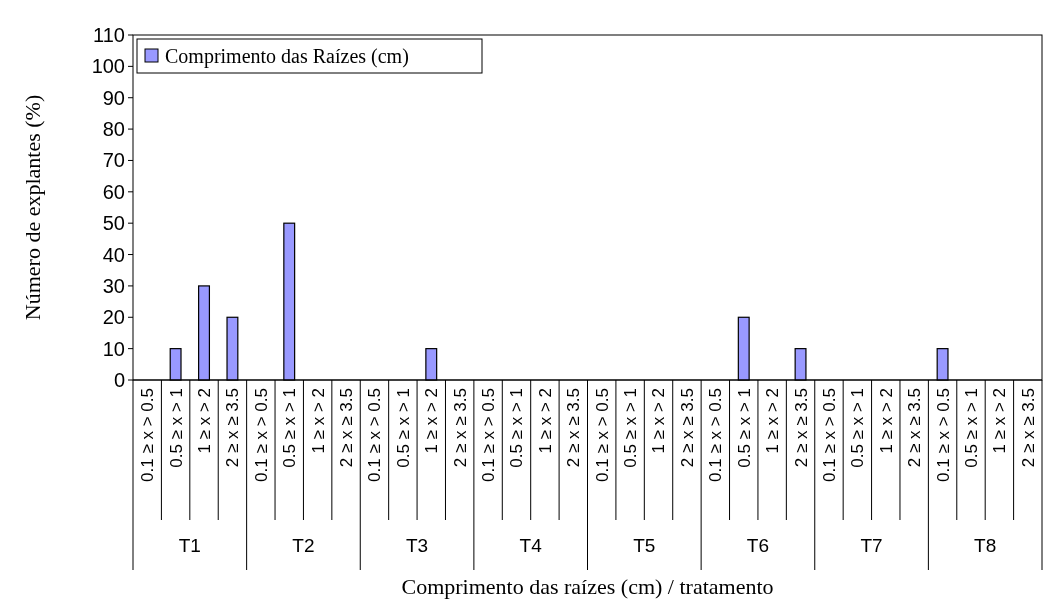 The height and width of the screenshot is (613, 1064). Describe the element at coordinates (113, 254) in the screenshot. I see `y-tick-label: 40` at that location.